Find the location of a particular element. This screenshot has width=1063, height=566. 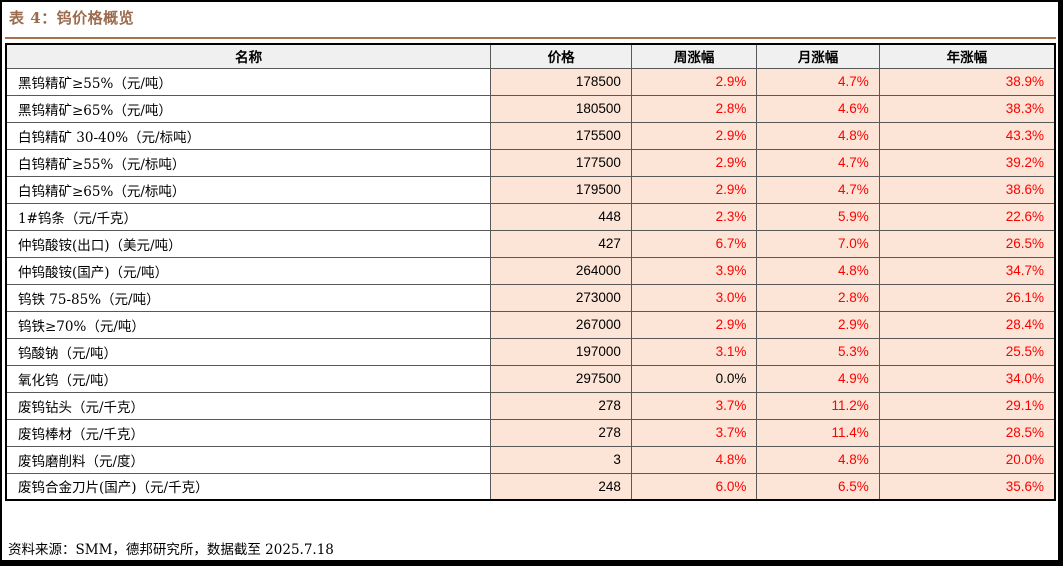

month-change-cell: 2.8% is located at coordinates (818, 297).